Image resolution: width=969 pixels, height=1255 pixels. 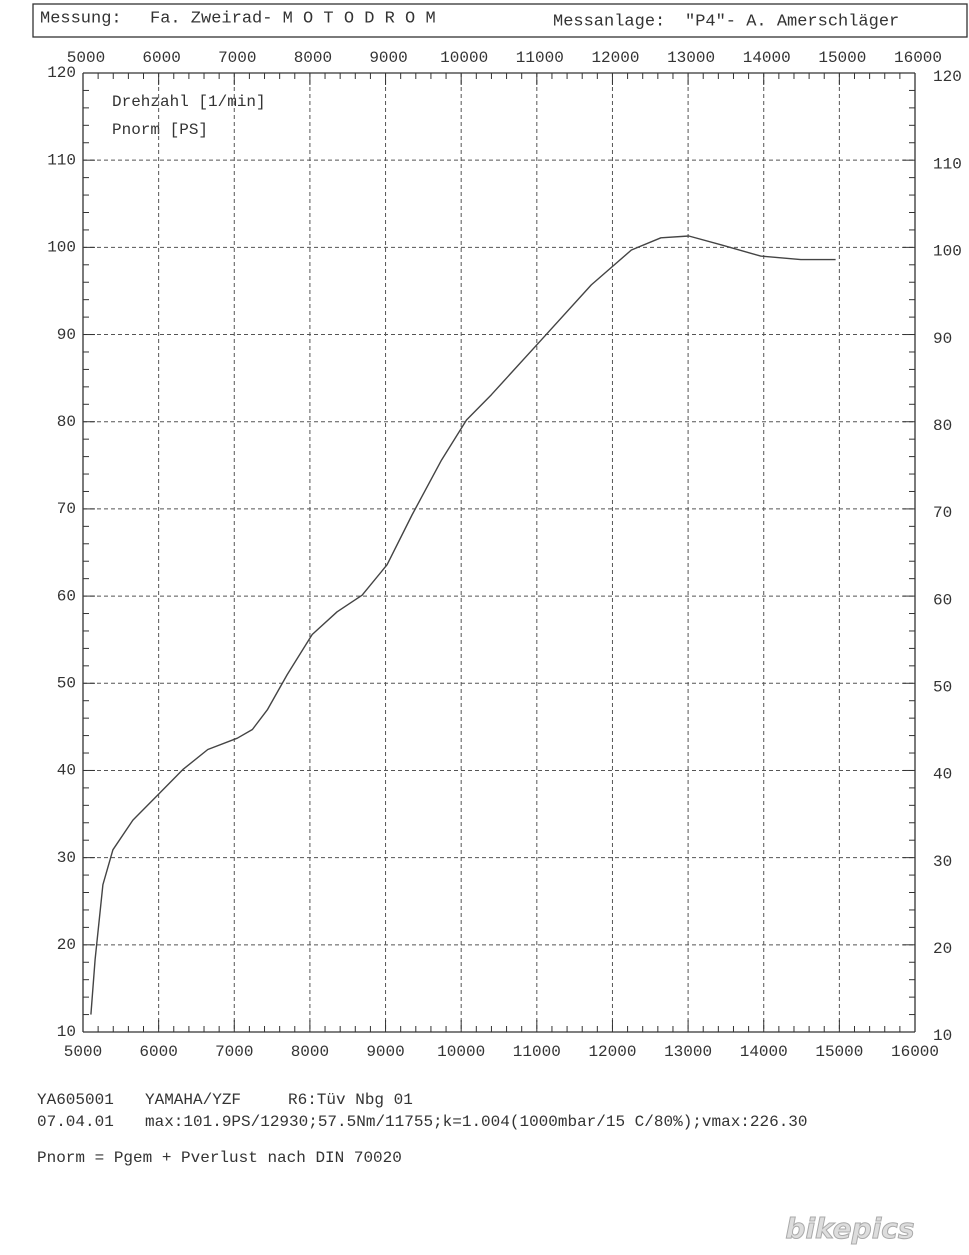 What do you see at coordinates (609, 21) in the screenshot?
I see `header-label: Messanlage:` at bounding box center [609, 21].